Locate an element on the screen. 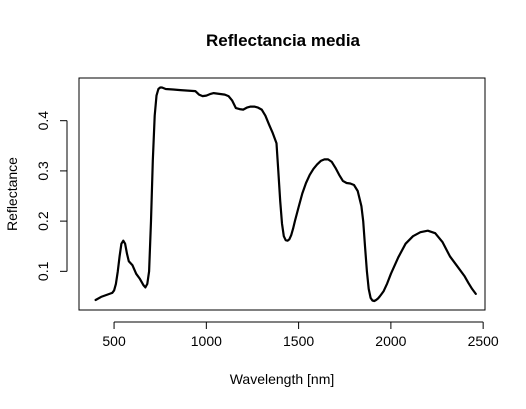 This screenshot has height=409, width=526. x-tick-label: 500 is located at coordinates (114, 341).